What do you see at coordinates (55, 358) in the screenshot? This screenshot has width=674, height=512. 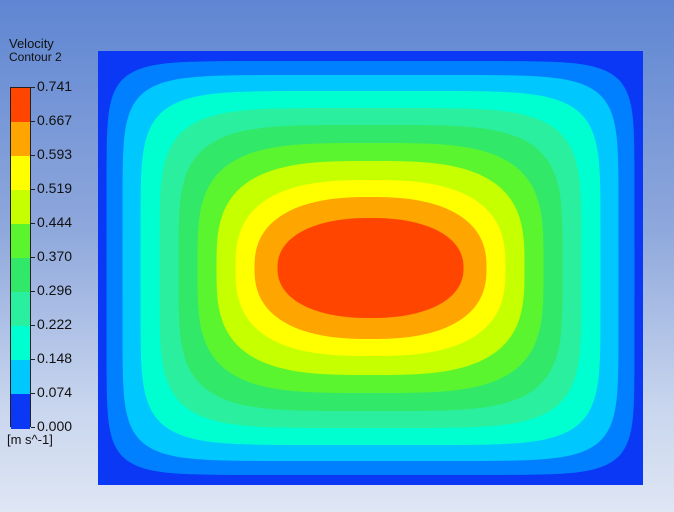 I see `legend-tick-label: 0.148` at bounding box center [55, 358].